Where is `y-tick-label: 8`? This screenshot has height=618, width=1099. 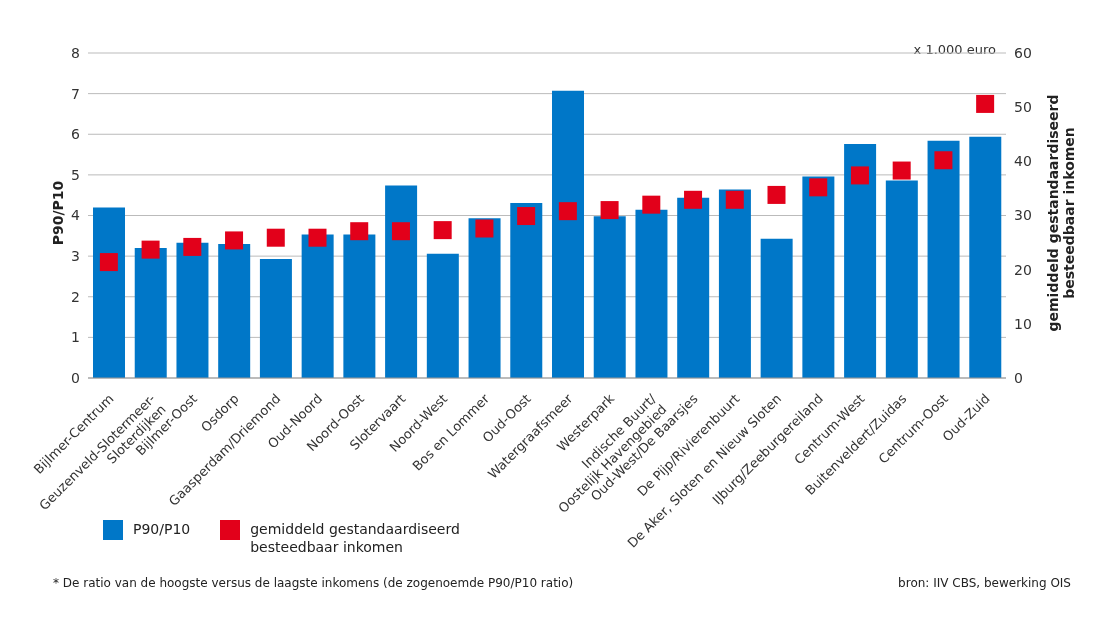
y-tick-label: 8 is located at coordinates (75, 52).